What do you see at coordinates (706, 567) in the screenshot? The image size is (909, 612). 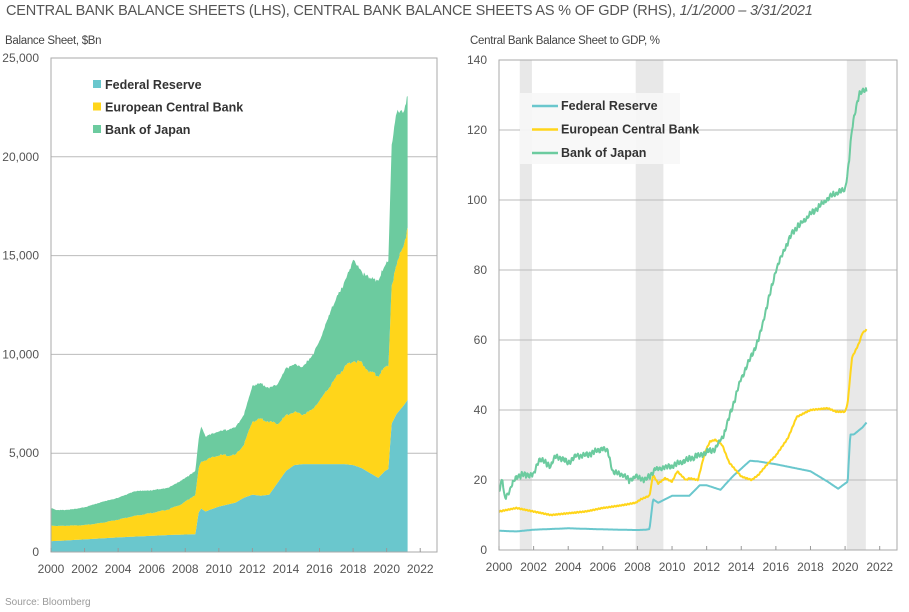 I see `right-x-tick-label: 2012` at bounding box center [706, 567].